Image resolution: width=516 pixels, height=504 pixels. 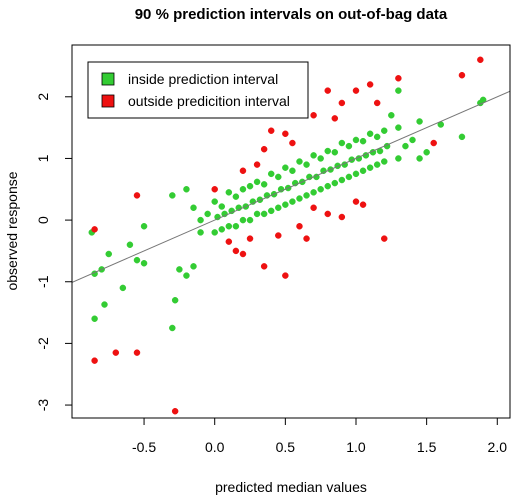 I want to click on x-tick-label: 0.0, so click(x=215, y=447).